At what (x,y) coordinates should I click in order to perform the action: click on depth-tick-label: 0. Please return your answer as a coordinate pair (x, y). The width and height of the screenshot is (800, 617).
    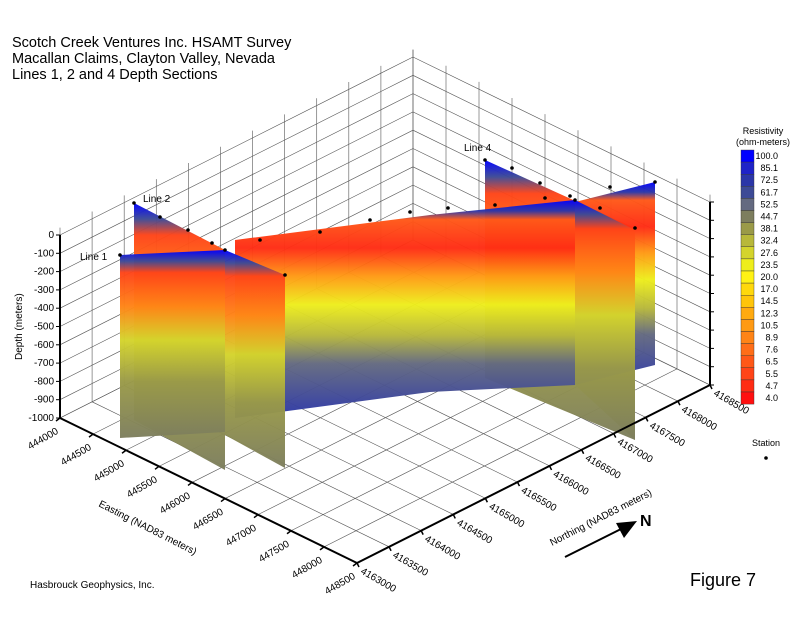
    Looking at the image, I should click on (51, 235).